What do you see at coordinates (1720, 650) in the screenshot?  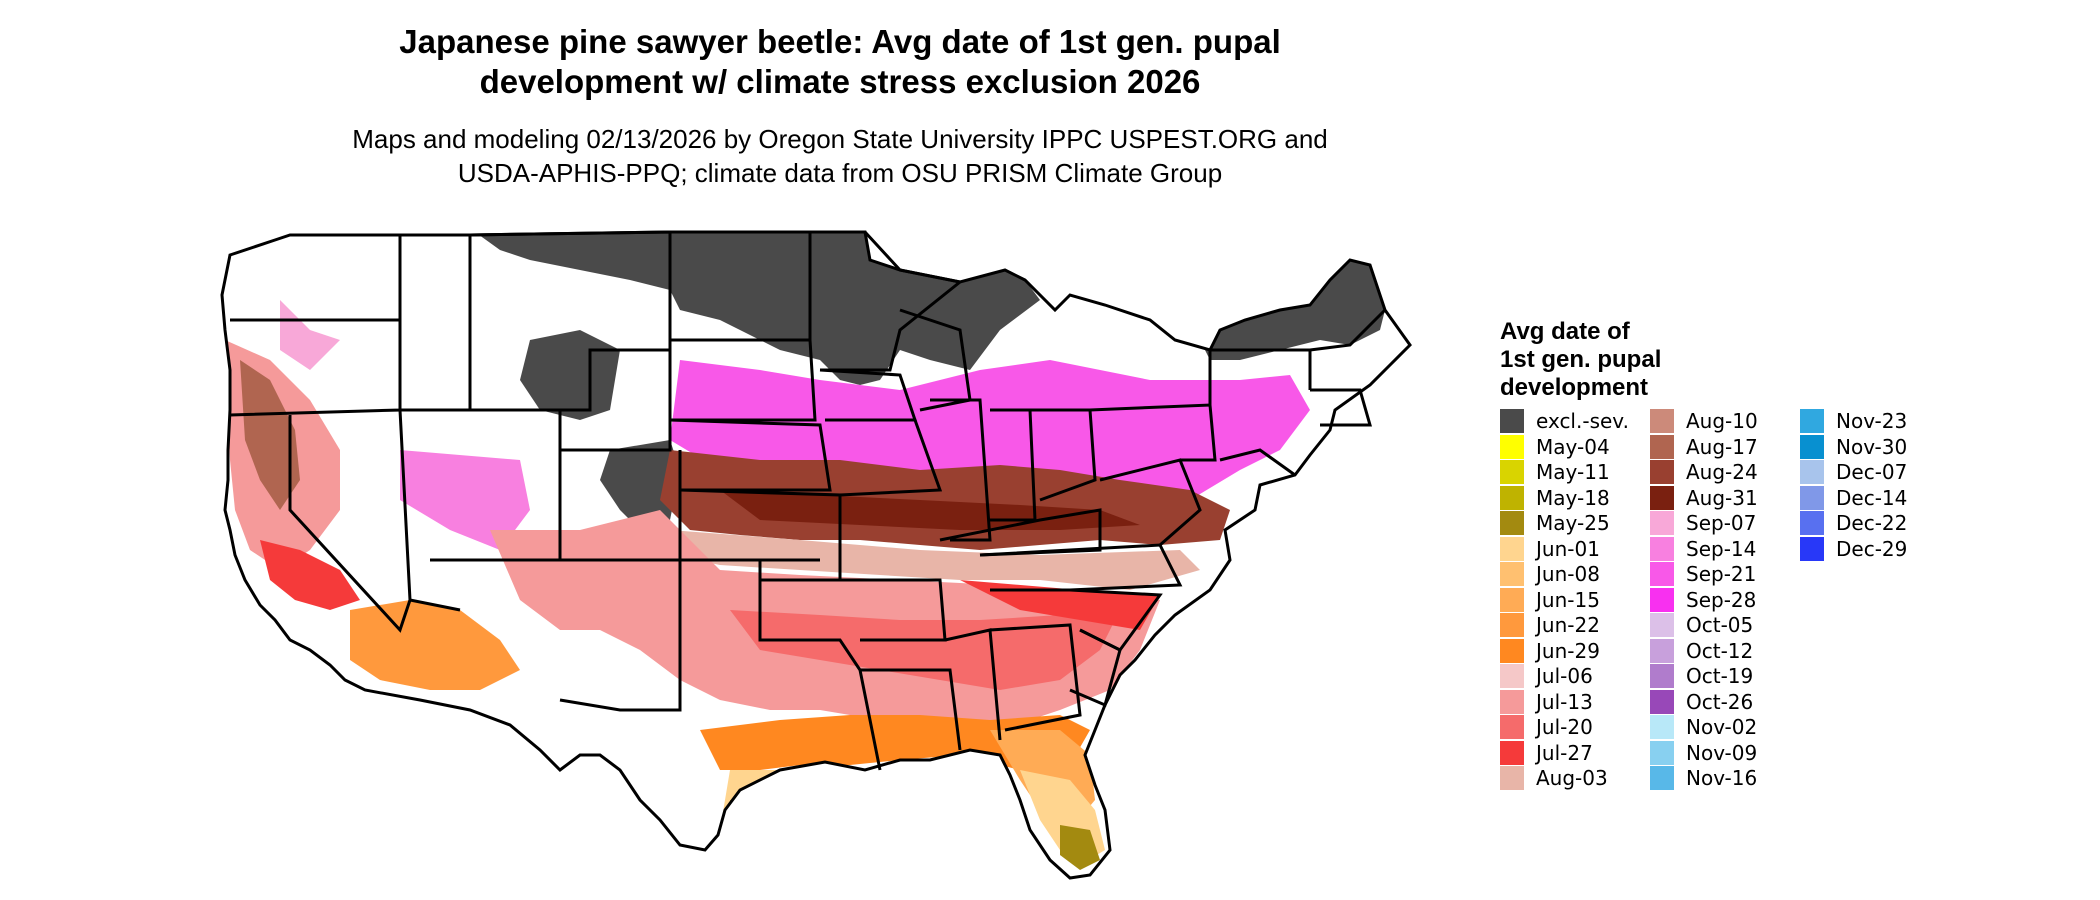 I see `legend-label: Oct-12` at bounding box center [1720, 650].